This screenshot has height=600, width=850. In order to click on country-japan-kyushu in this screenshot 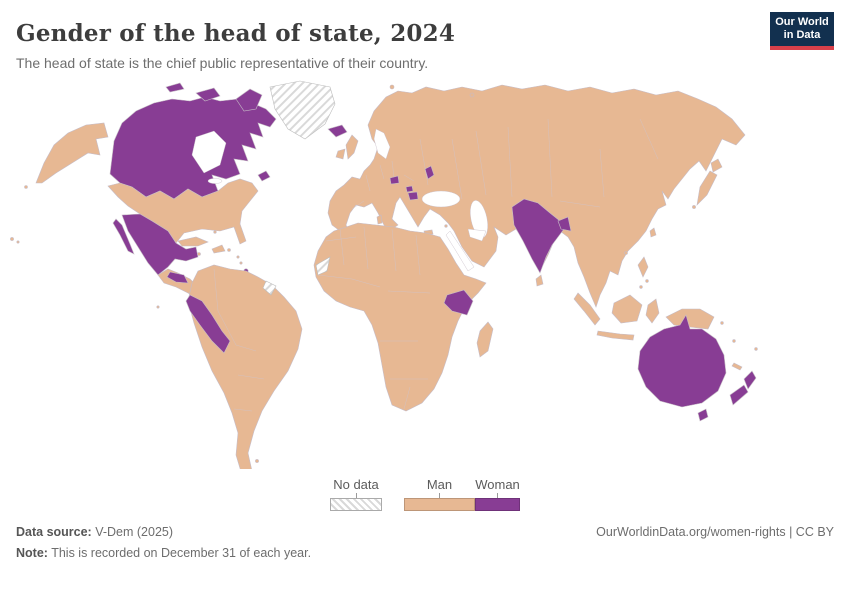, I will do `click(694, 207)`.